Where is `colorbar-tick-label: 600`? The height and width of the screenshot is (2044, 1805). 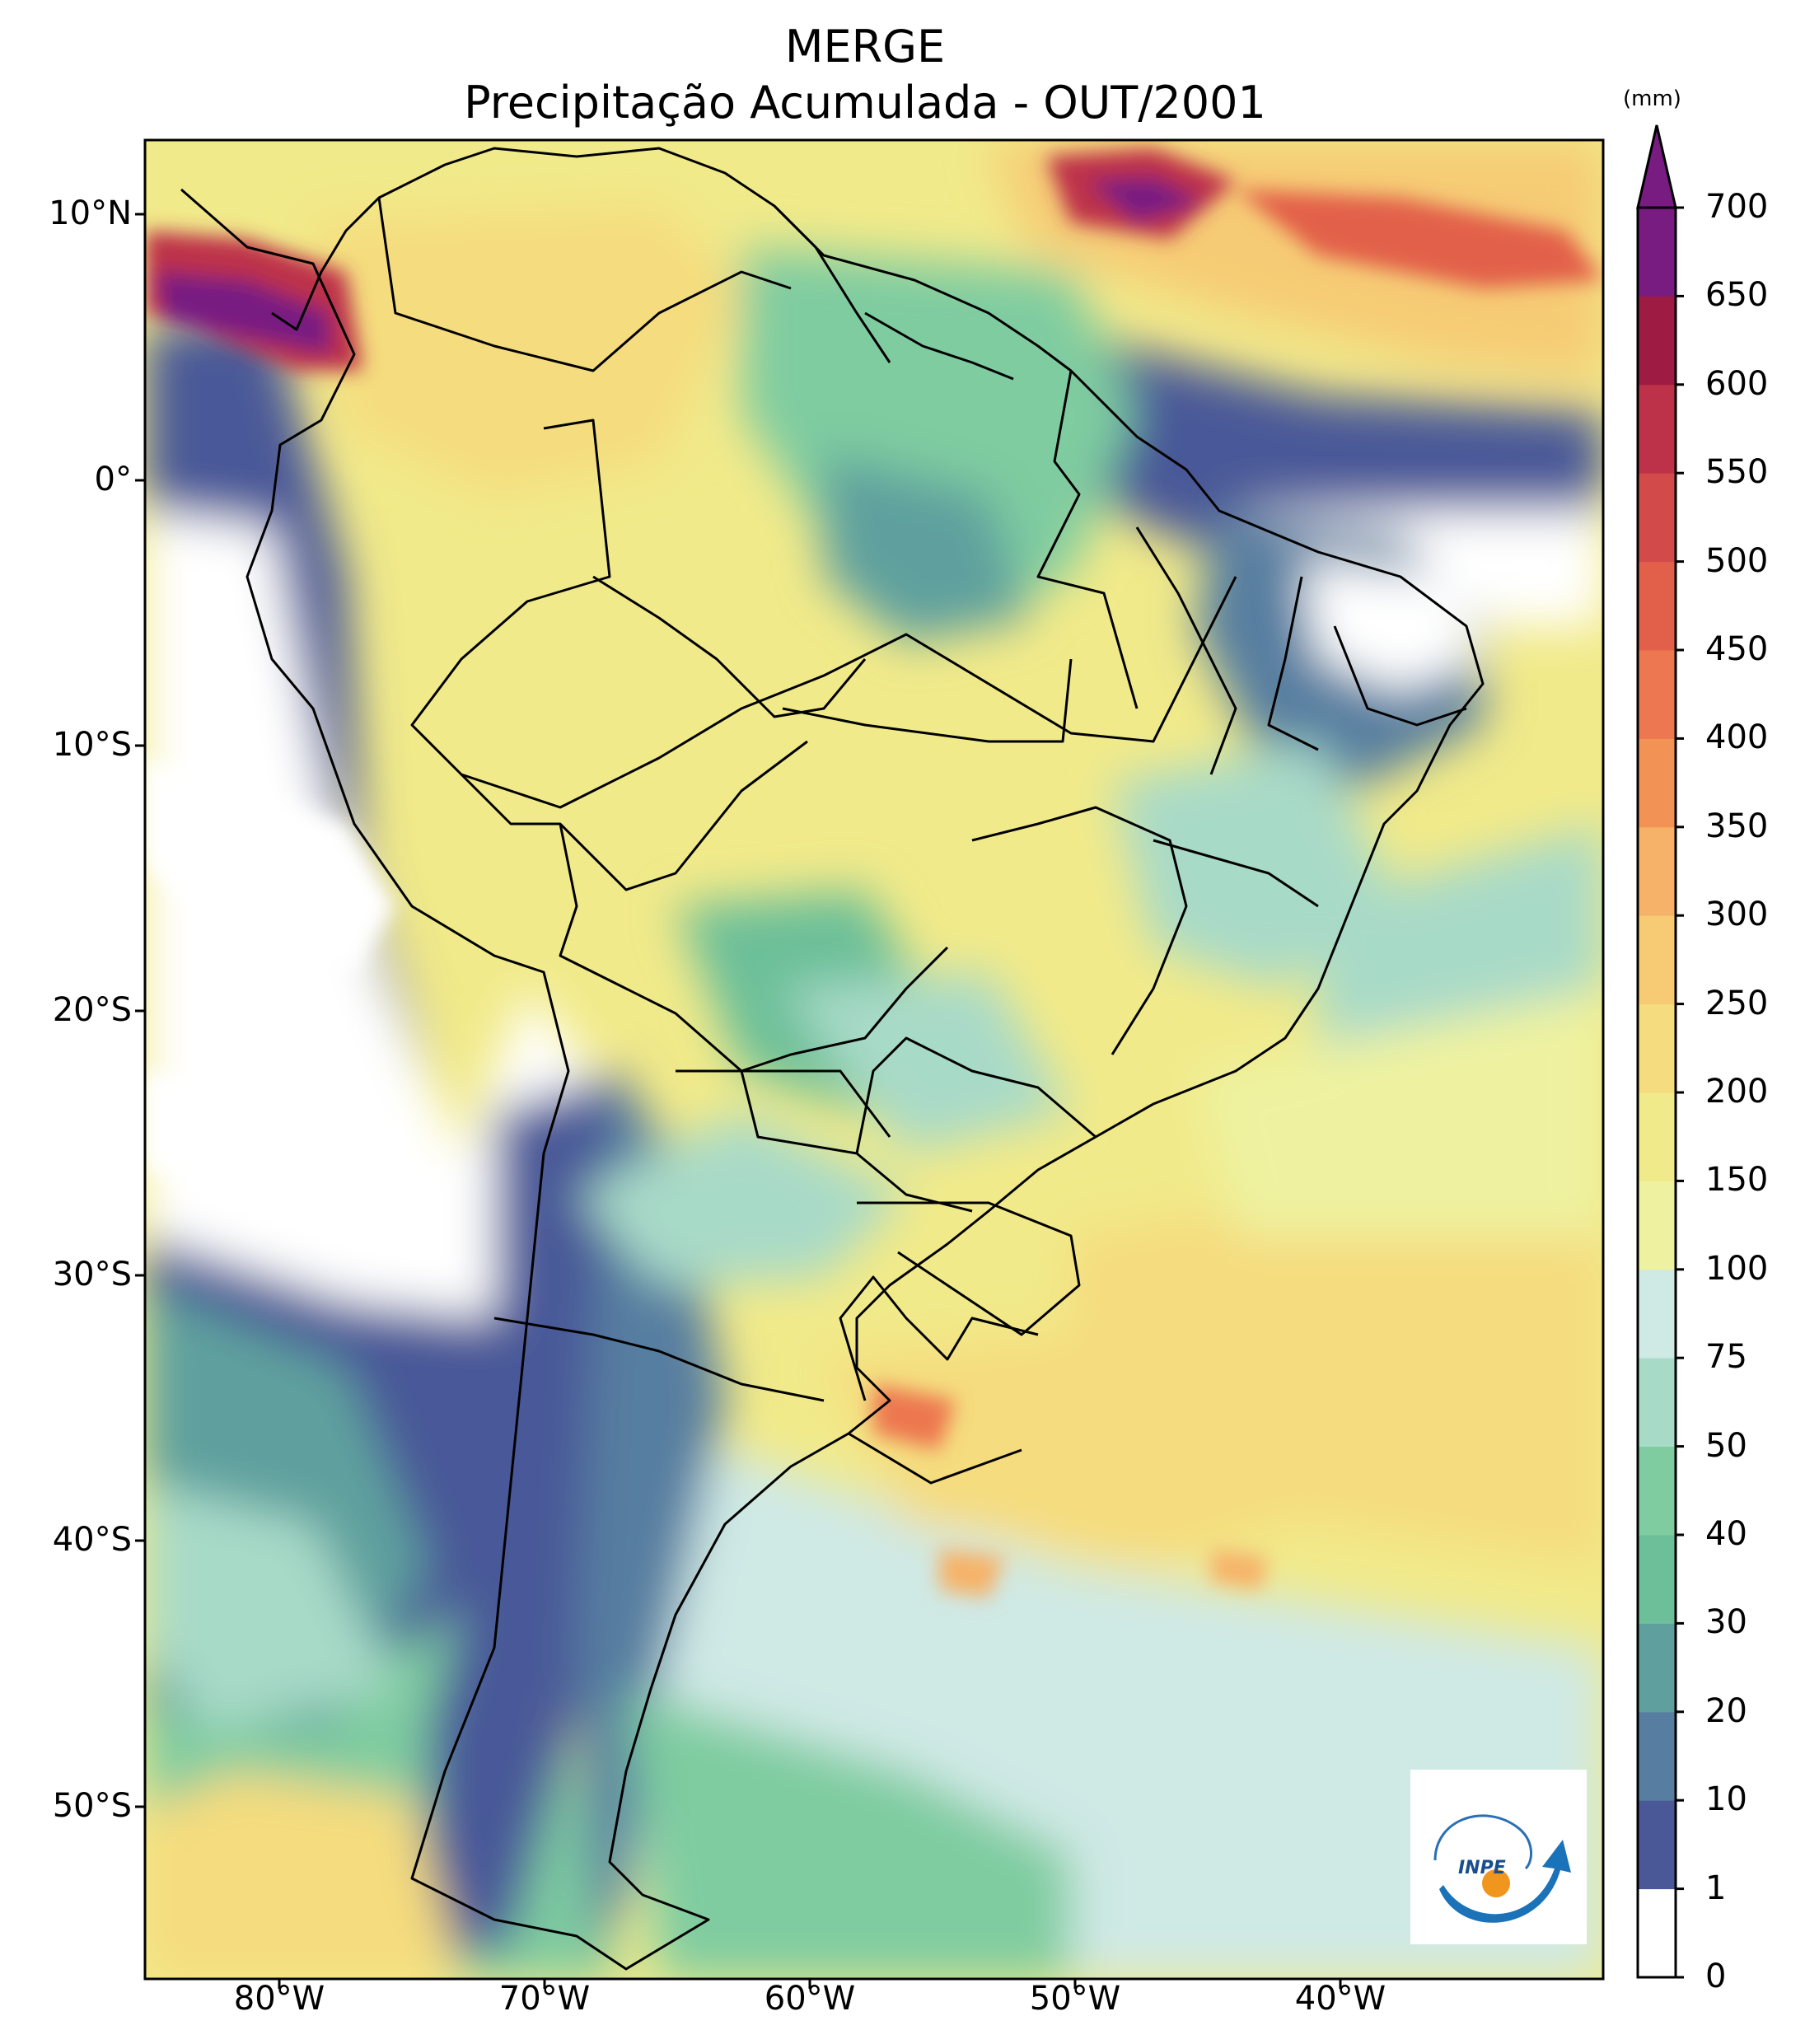 colorbar-tick-label: 600 is located at coordinates (1737, 383).